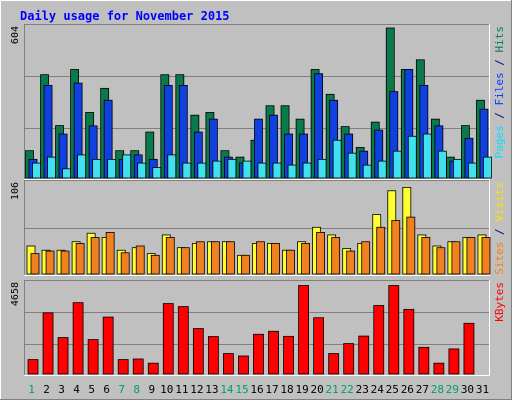  Describe the element at coordinates (196, 389) in the screenshot. I see `day-label-12: 12` at that location.